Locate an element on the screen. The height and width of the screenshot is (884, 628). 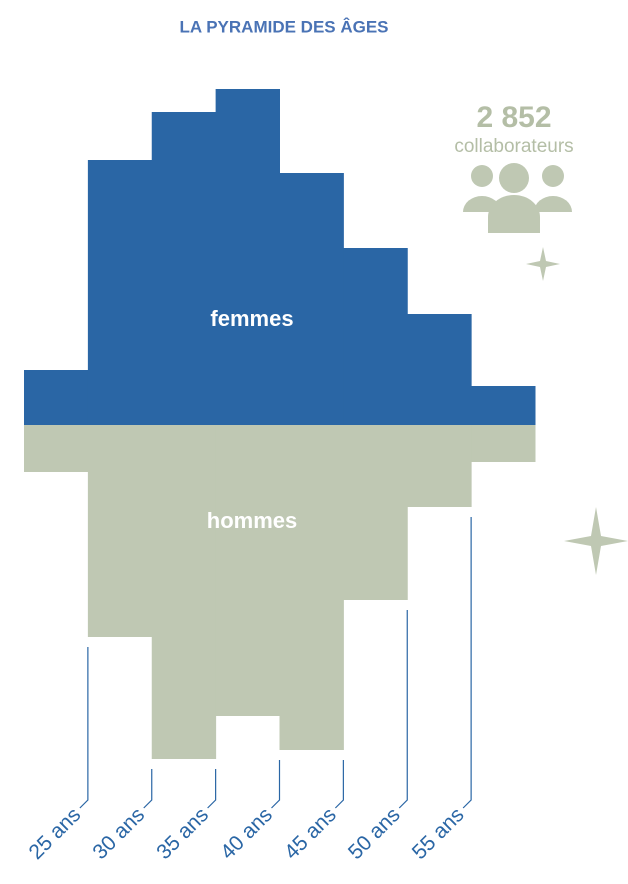
edge-label: 30 ans is located at coordinates (118, 833).